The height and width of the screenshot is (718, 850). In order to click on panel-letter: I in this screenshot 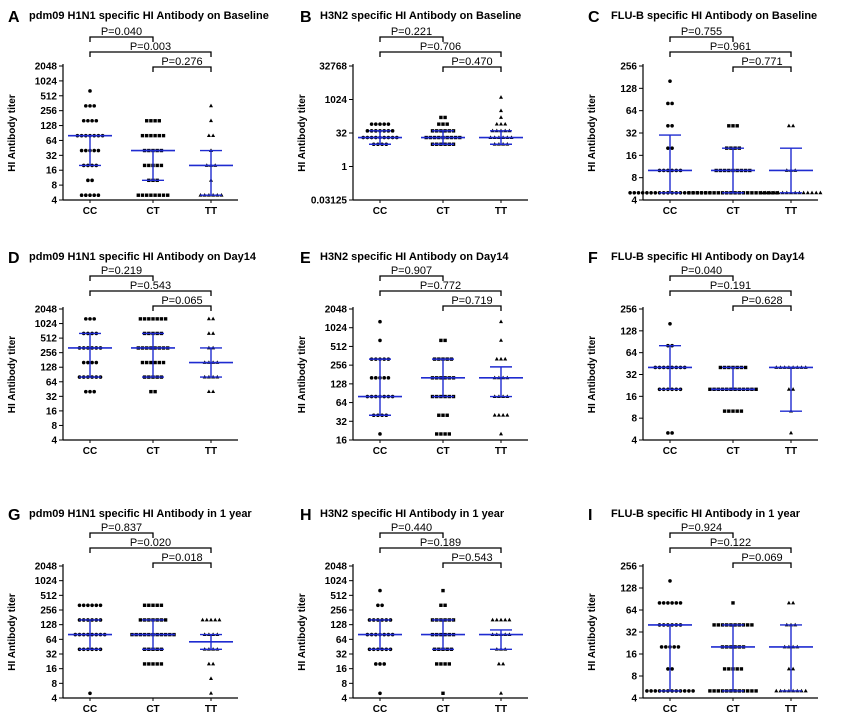, I will do `click(590, 515)`.